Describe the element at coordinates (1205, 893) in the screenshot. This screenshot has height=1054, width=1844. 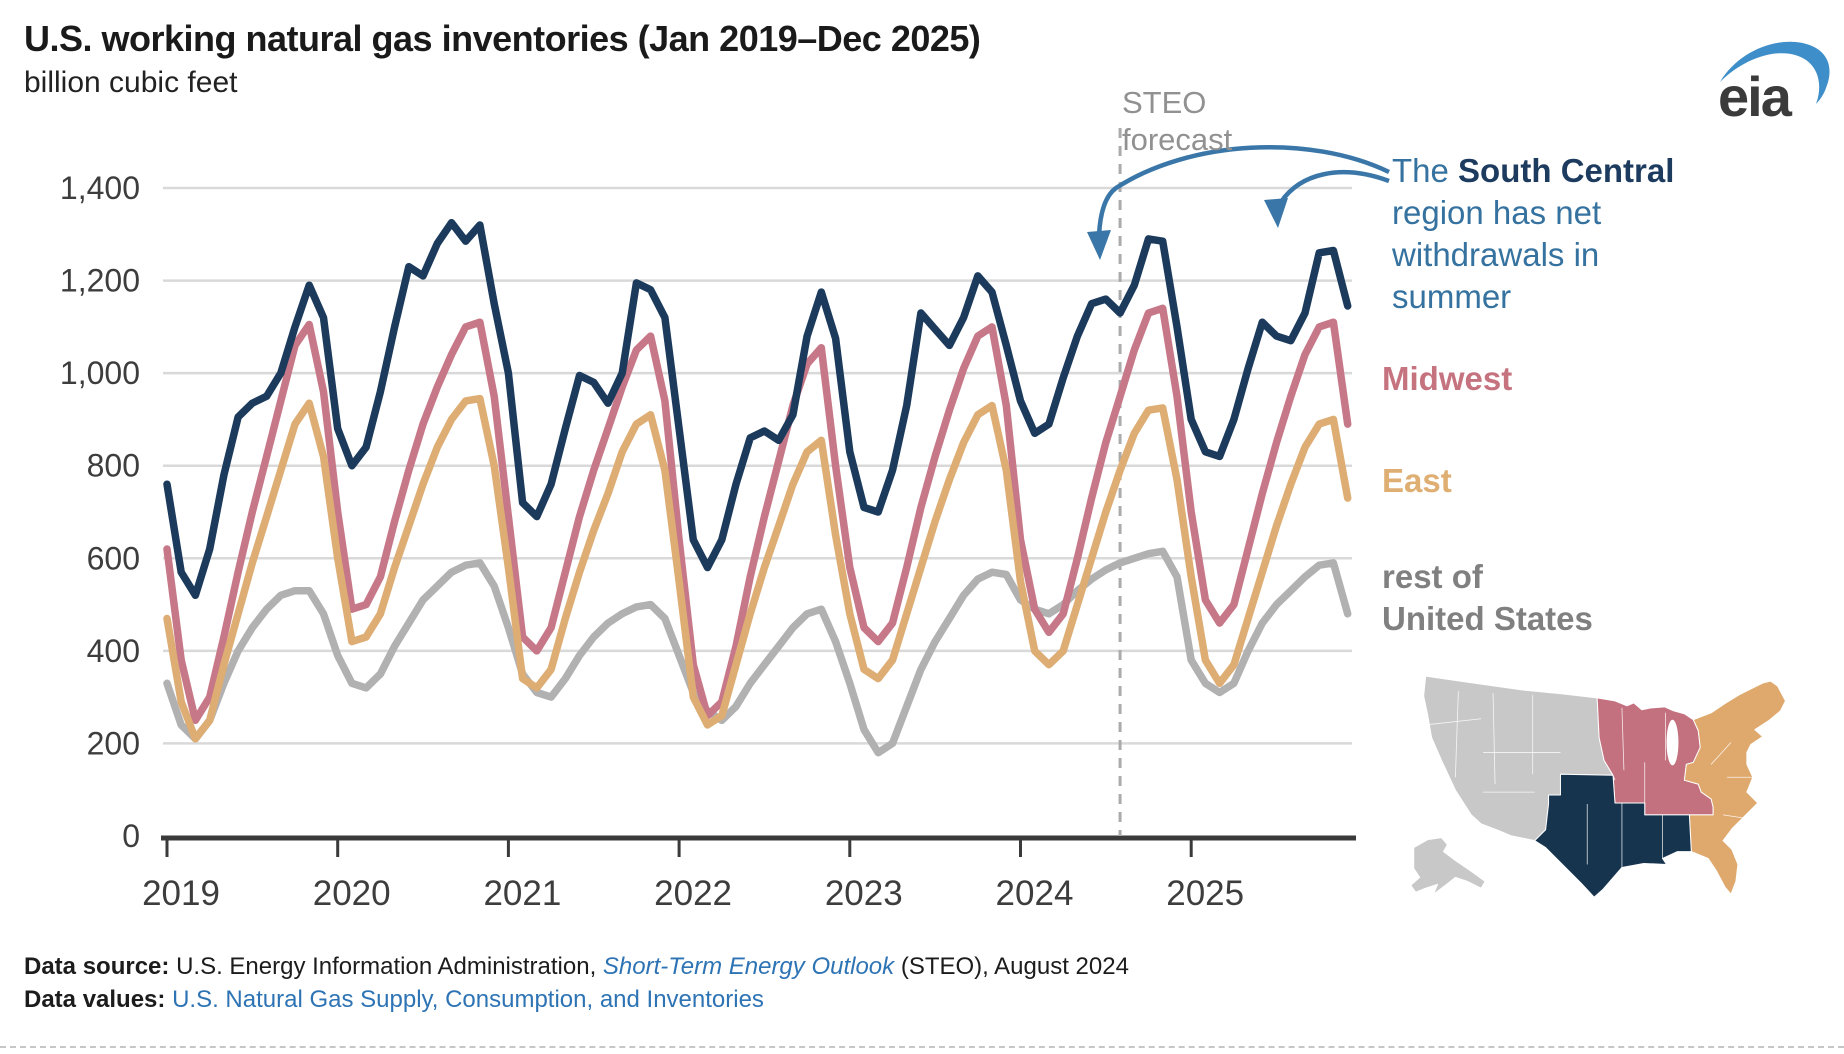
I see `x-tick-label: 2025` at that location.